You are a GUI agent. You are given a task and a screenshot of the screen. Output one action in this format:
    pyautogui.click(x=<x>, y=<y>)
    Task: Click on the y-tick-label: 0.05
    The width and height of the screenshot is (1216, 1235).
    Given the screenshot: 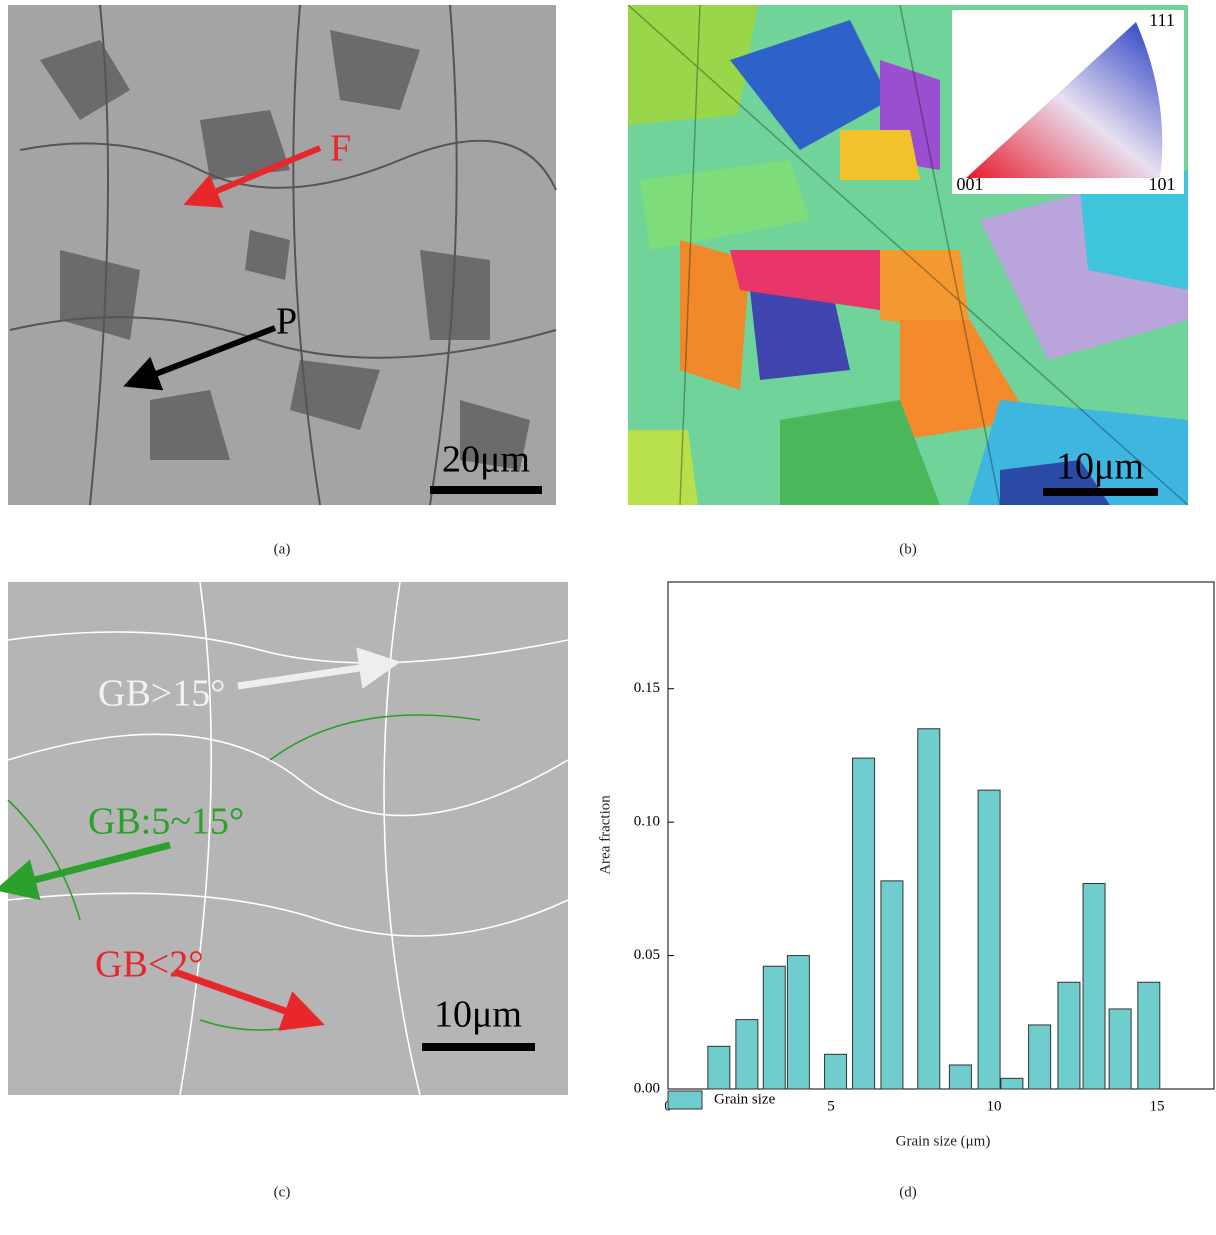 What is the action you would take?
    pyautogui.click(x=647, y=955)
    